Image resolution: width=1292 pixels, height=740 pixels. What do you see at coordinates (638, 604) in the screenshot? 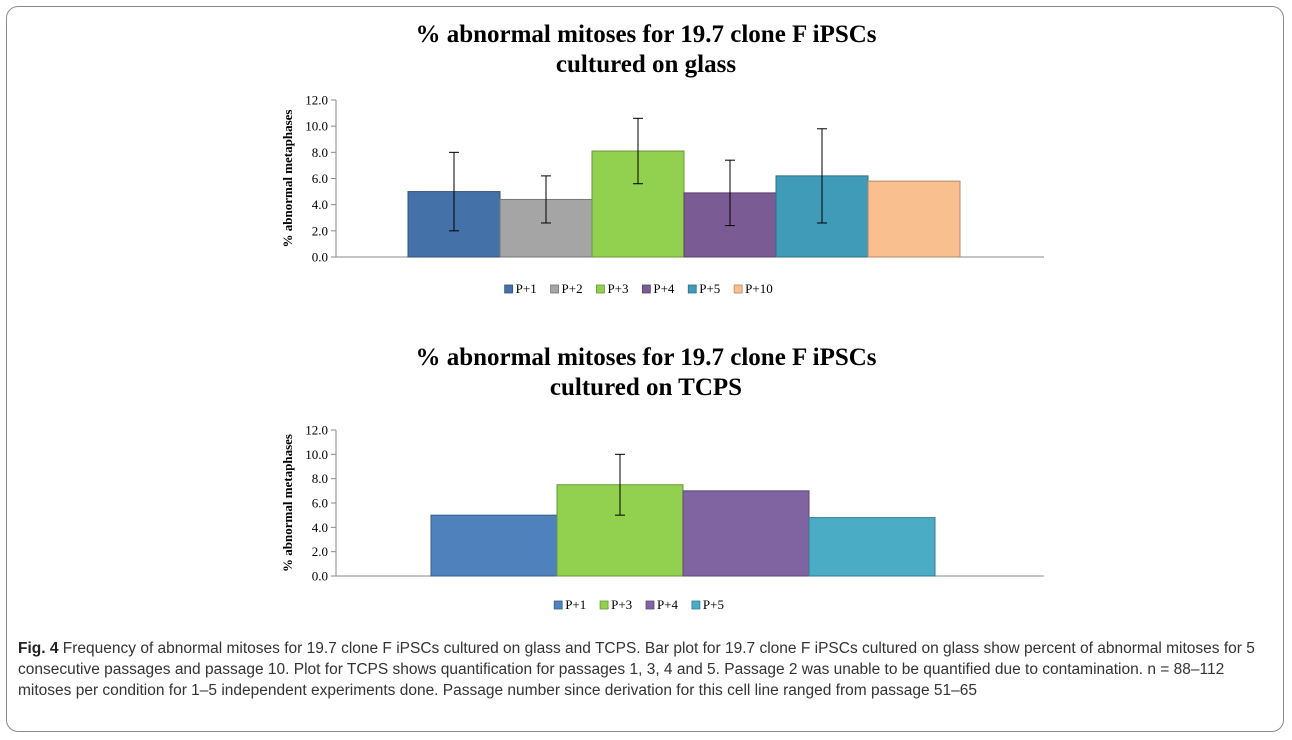
I see `legend: P+1 P+3 P+4 P+5` at bounding box center [638, 604].